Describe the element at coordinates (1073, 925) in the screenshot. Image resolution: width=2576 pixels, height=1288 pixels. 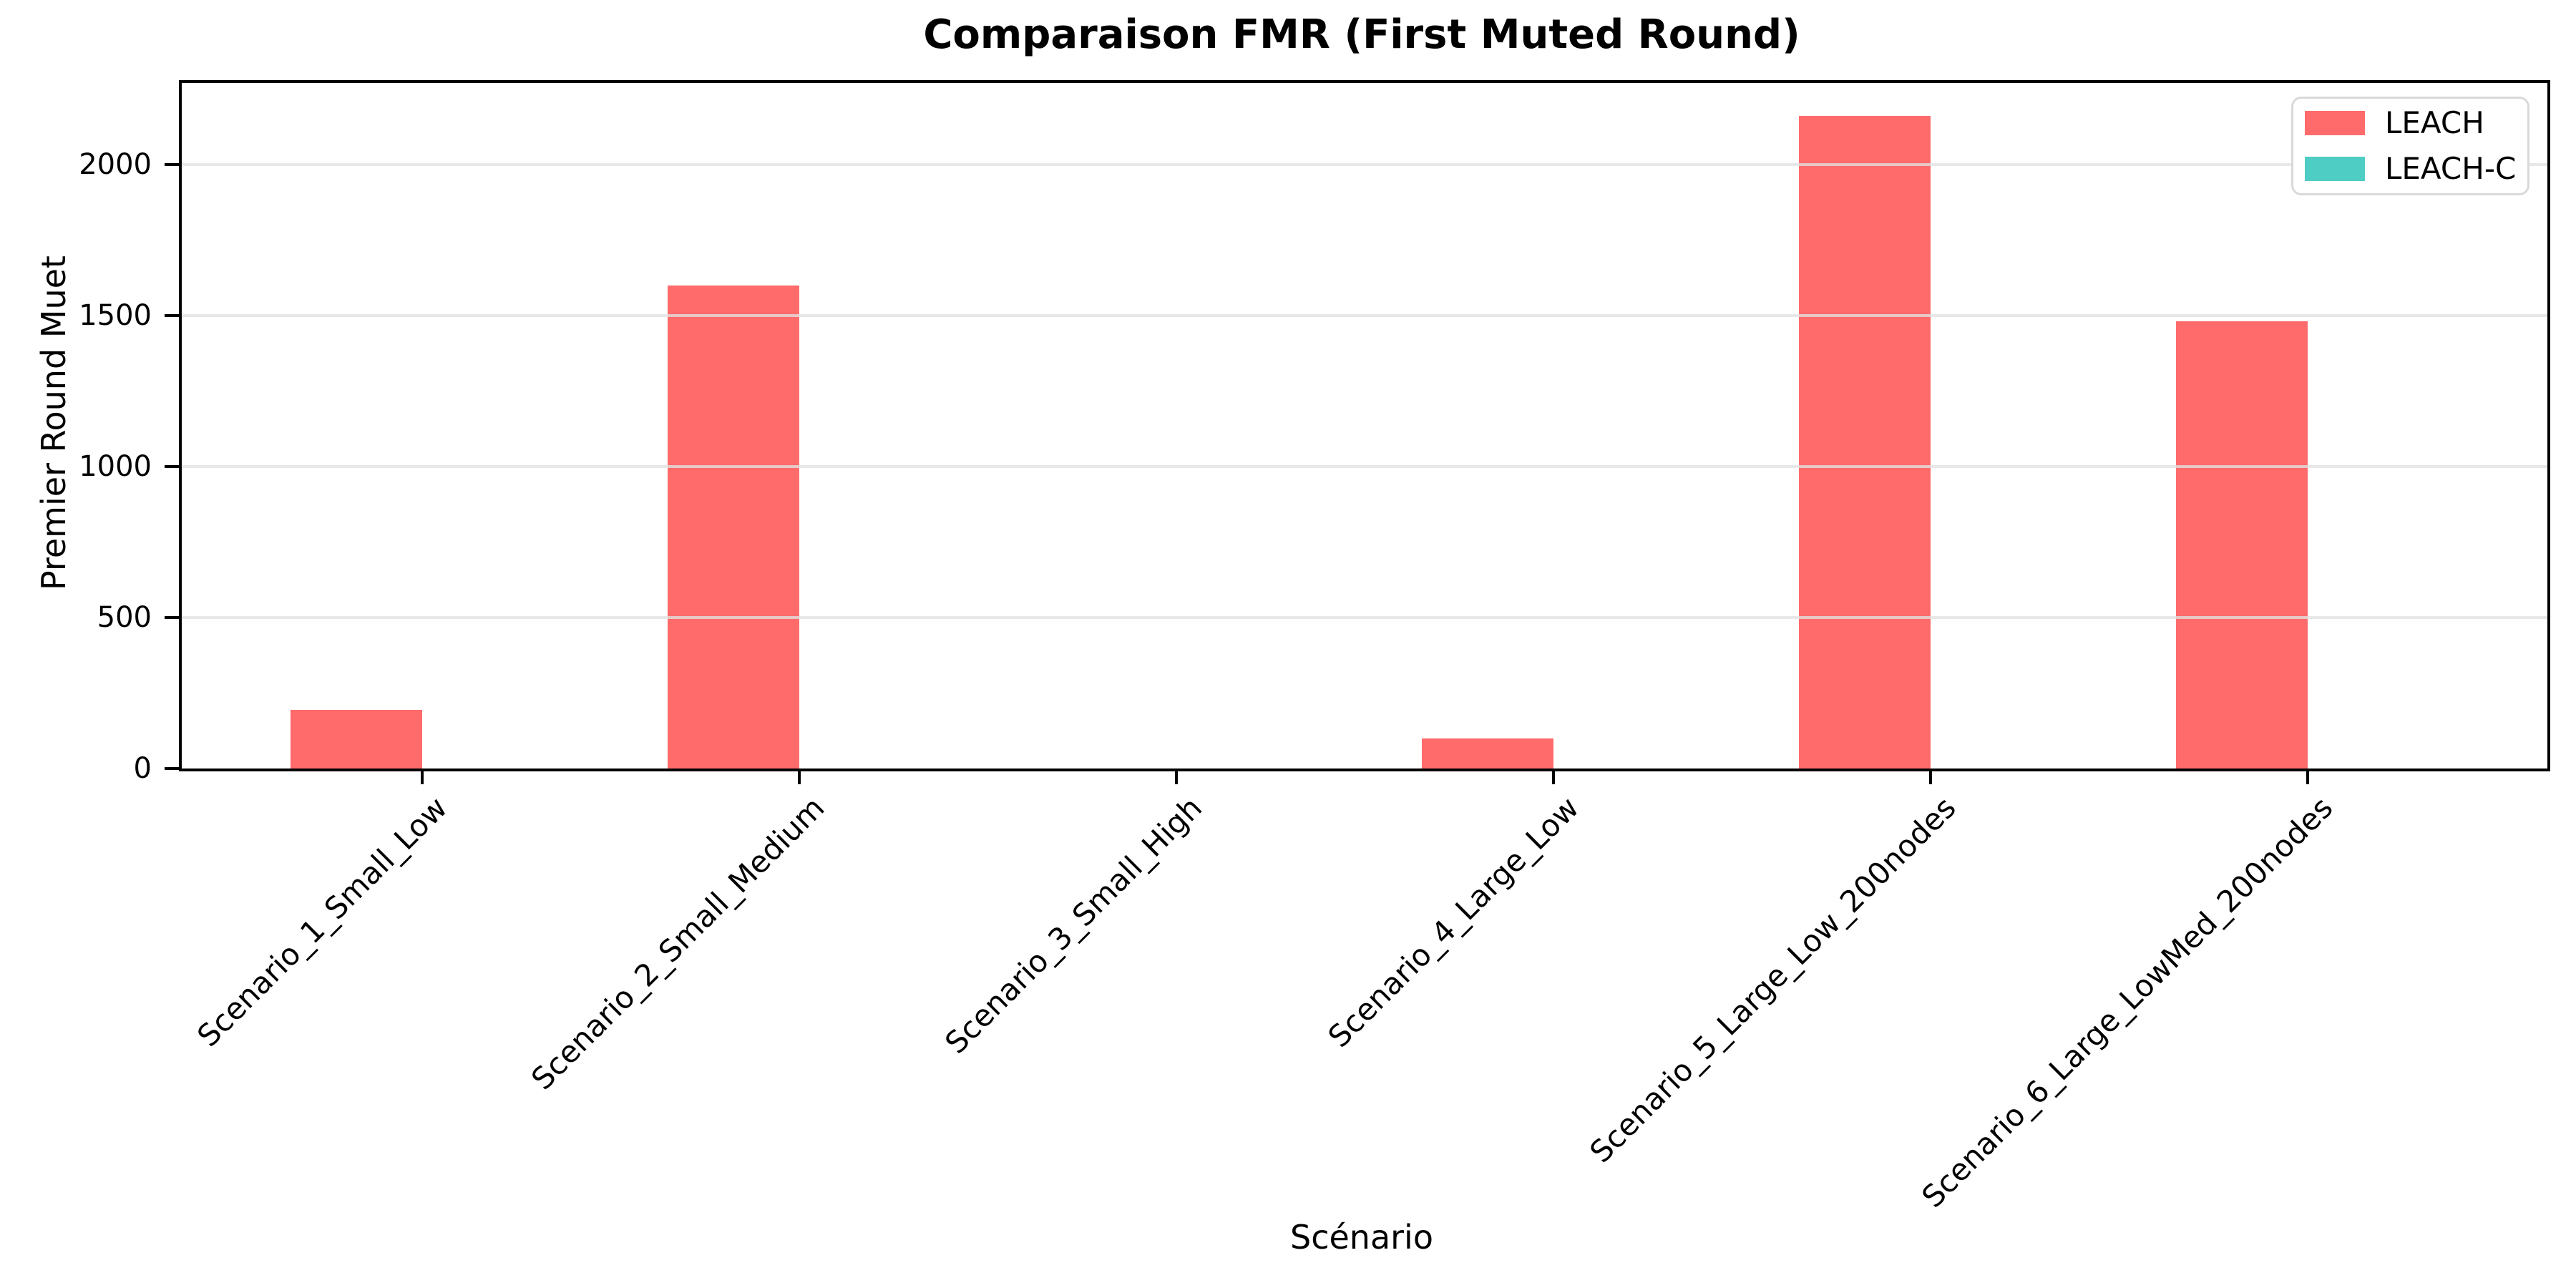
I see `x-tick-label-3: Scenario_3_Small_High` at that location.